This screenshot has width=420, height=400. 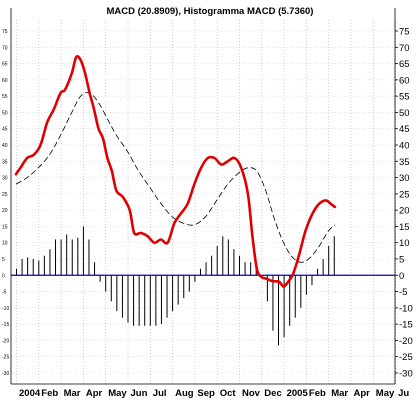 What do you see at coordinates (5, 130) in the screenshot?
I see `y-tick-label-left: 45` at bounding box center [5, 130].